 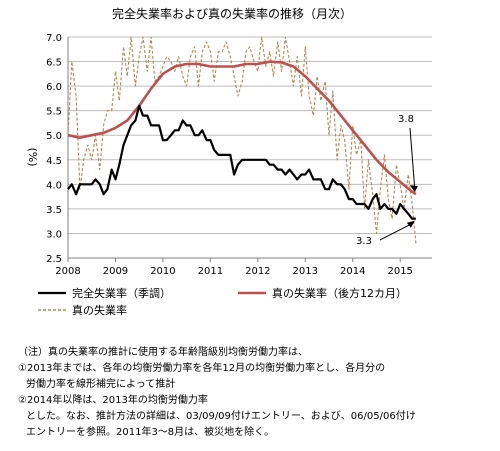 I want to click on x-tick-label: 2013, so click(x=305, y=271).